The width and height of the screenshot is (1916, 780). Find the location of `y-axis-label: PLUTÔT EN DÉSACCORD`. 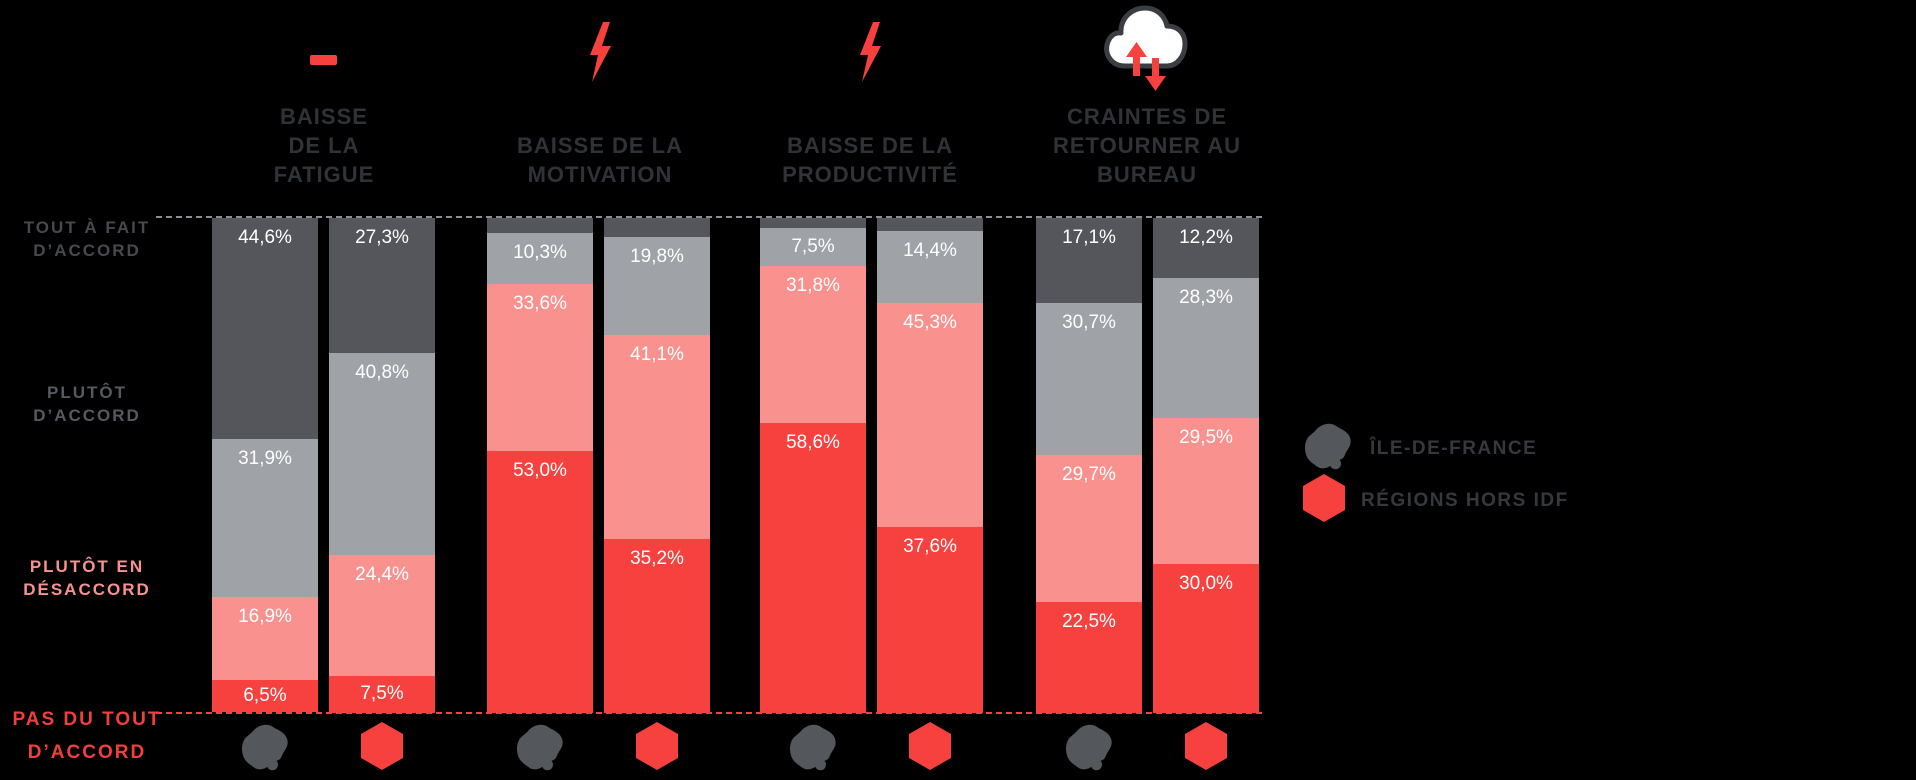

y-axis-label: PLUTÔT EN DÉSACCORD is located at coordinates (87, 578).